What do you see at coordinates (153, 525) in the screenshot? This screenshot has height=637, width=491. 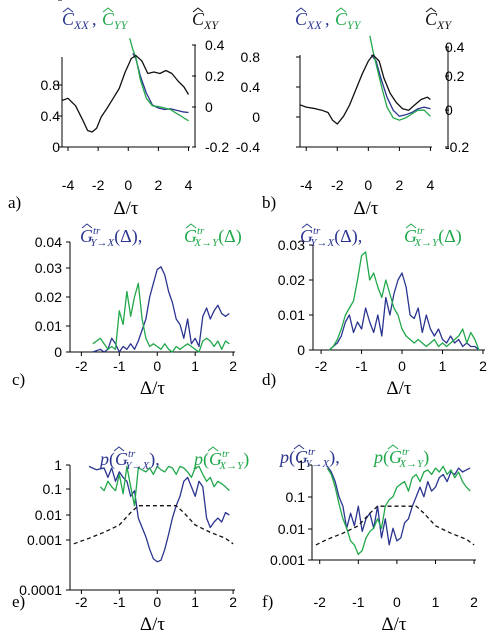 I see `series-line-black-dashed` at bounding box center [153, 525].